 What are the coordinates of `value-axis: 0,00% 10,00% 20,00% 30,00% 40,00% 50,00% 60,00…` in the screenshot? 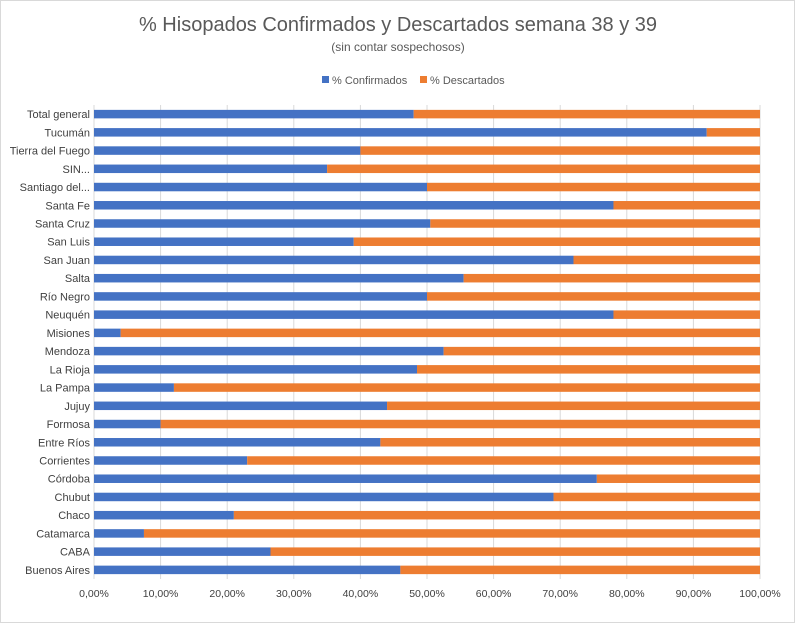 It's located at (430, 594).